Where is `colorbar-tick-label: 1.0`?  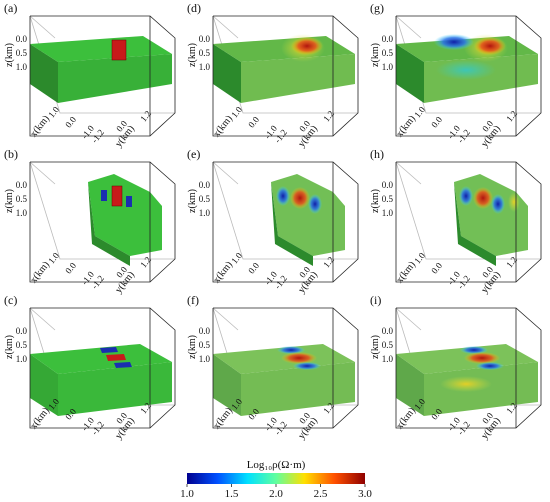 colorbar-tick-label: 1.0 is located at coordinates (187, 494).